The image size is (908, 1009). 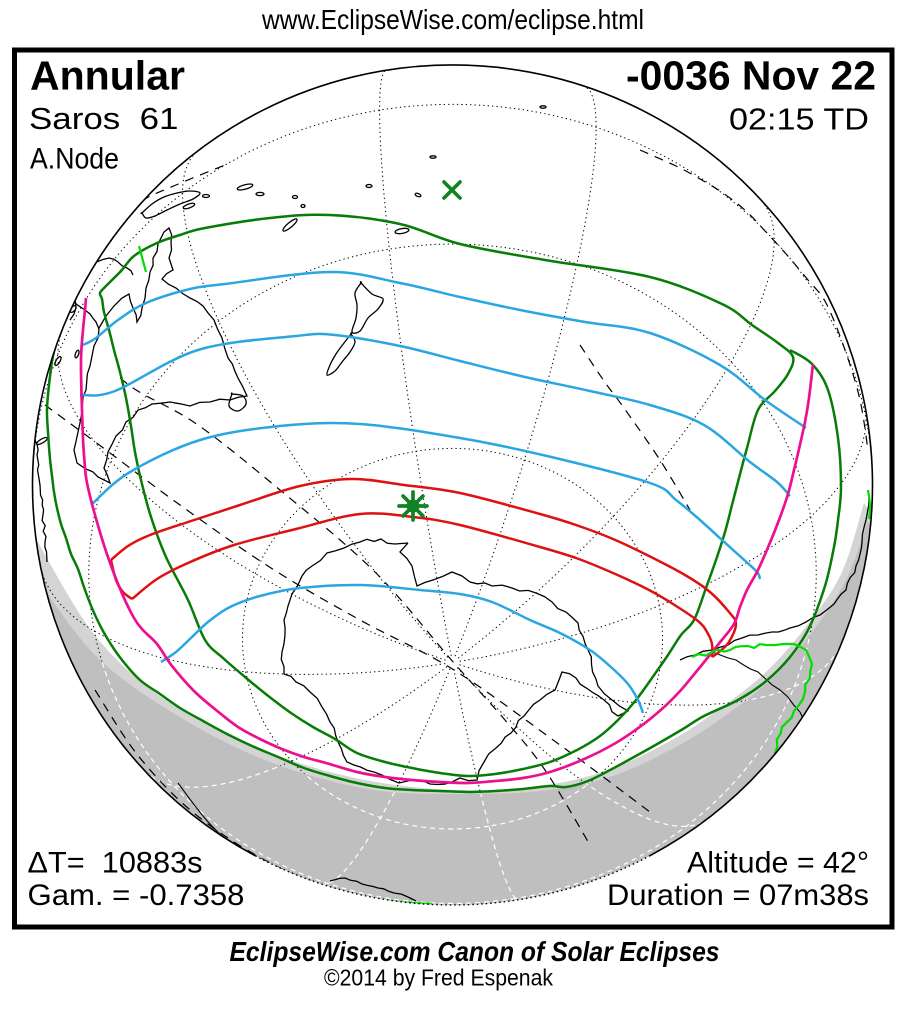 I want to click on svg-text: Altitude = 42°, so click(x=778, y=863).